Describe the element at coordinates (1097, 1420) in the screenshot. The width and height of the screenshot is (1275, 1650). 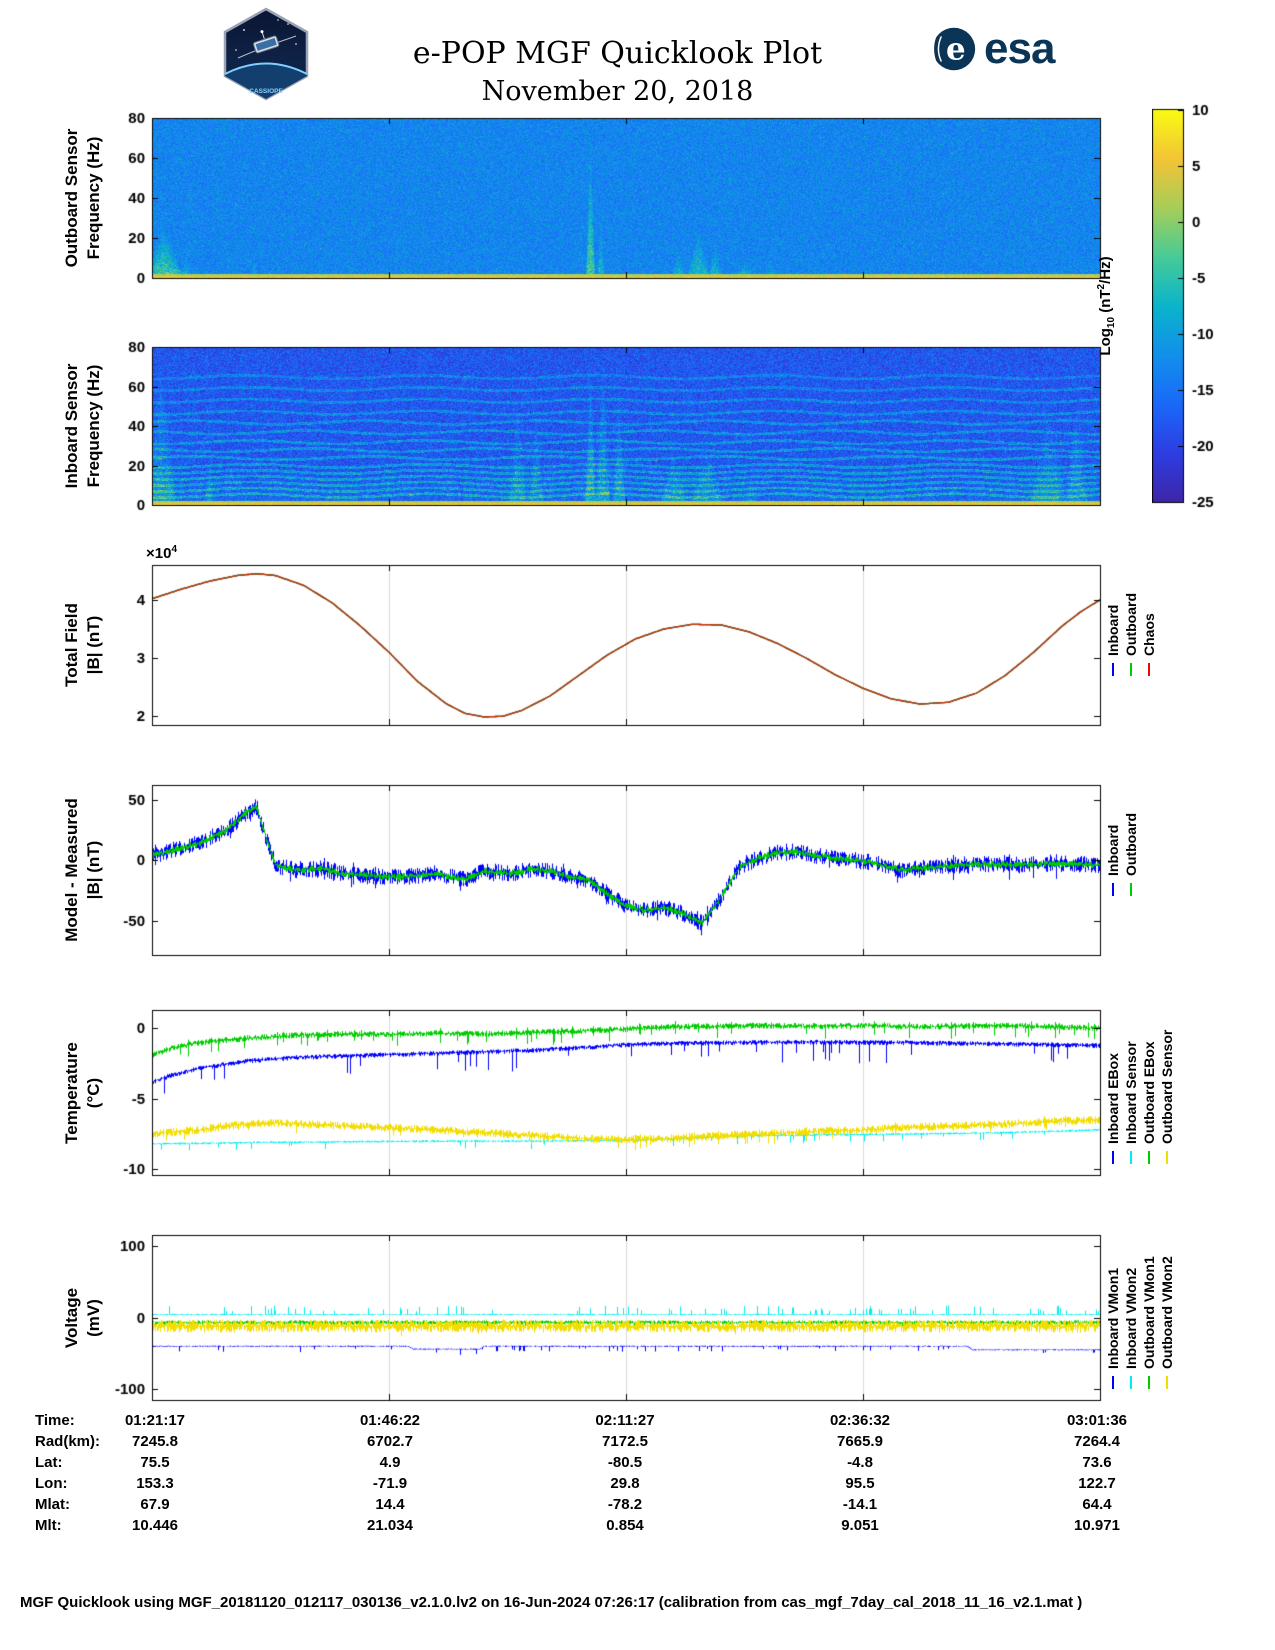
I see `table-cell: 03:01:36` at that location.